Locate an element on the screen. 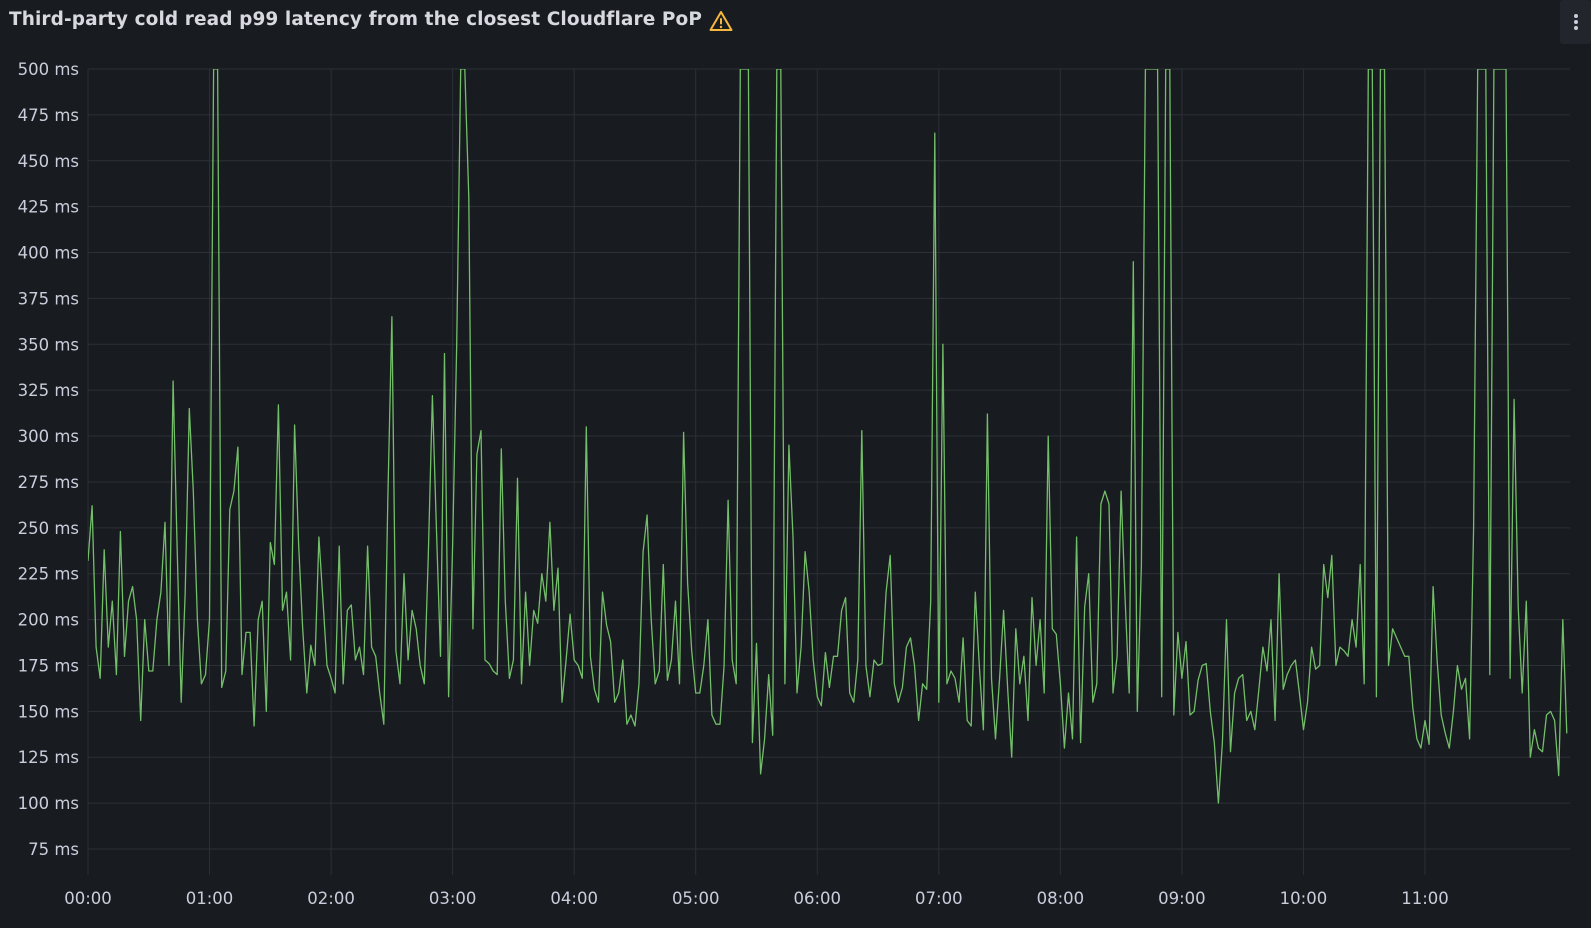 This screenshot has width=1591, height=928. x-tick-label: 08:00 is located at coordinates (1061, 898).